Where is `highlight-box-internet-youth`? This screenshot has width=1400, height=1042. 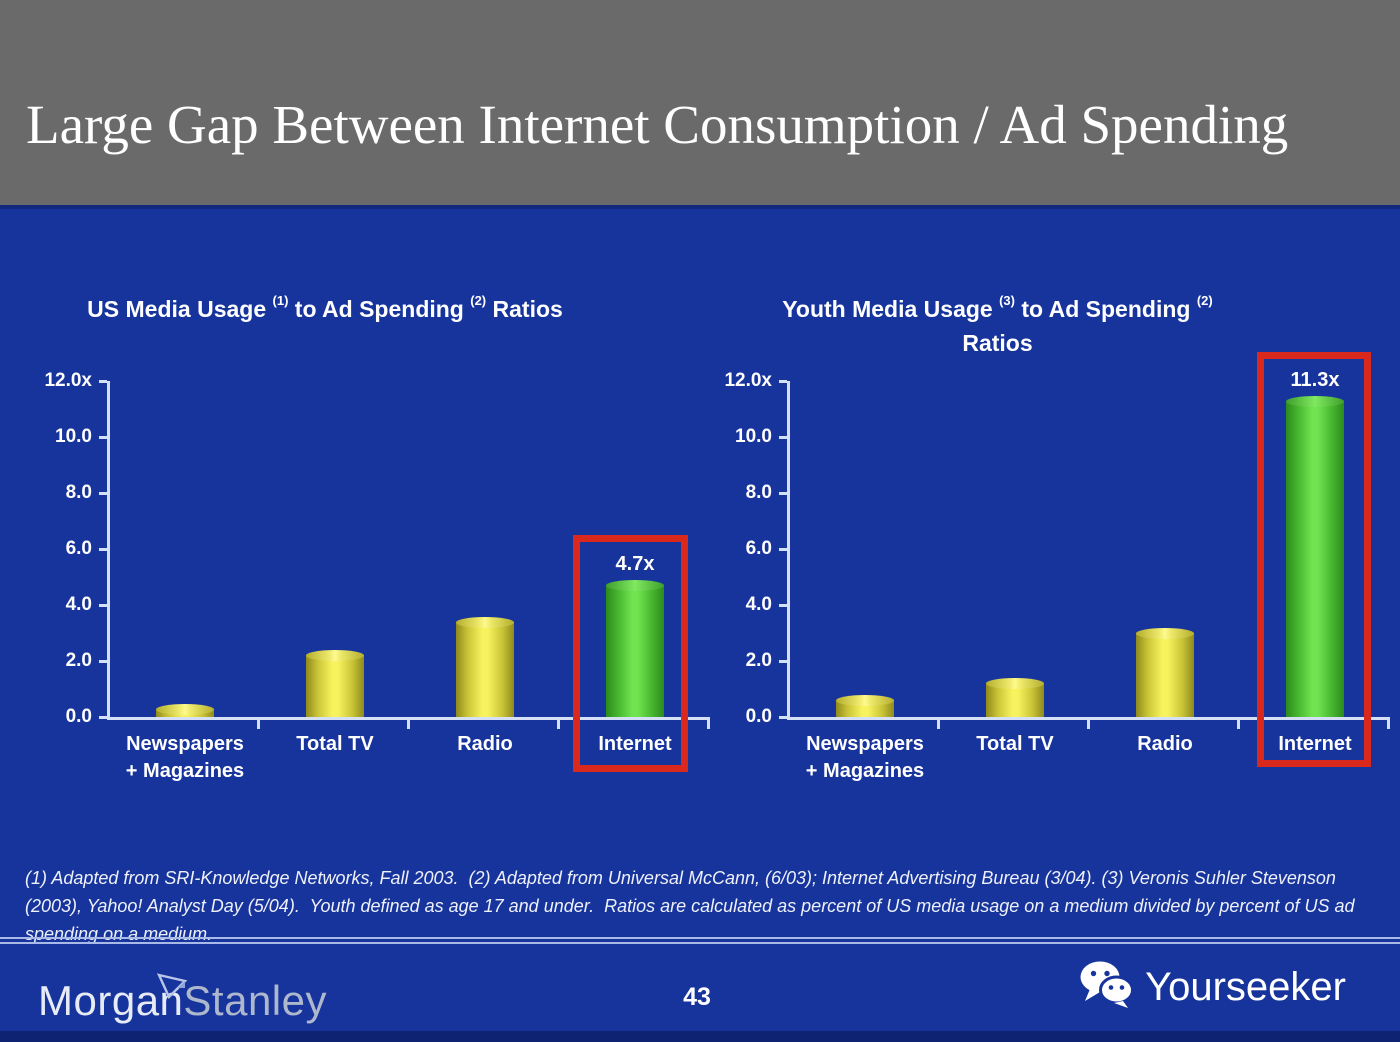
highlight-box-internet-youth is located at coordinates (1314, 559).